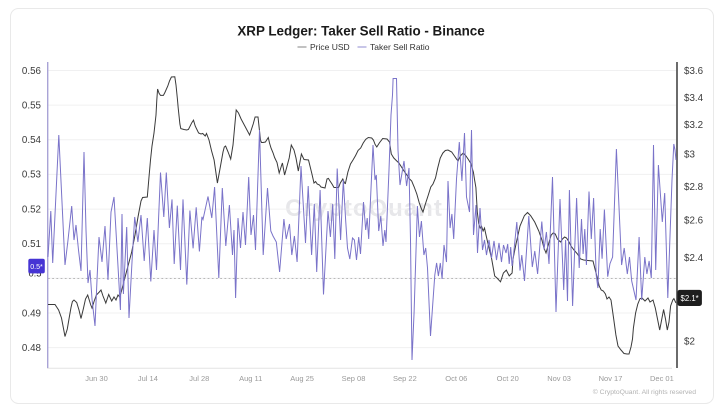 The width and height of the screenshot is (720, 412). Describe the element at coordinates (302, 378) in the screenshot. I see `svg-text: Aug 25` at that location.